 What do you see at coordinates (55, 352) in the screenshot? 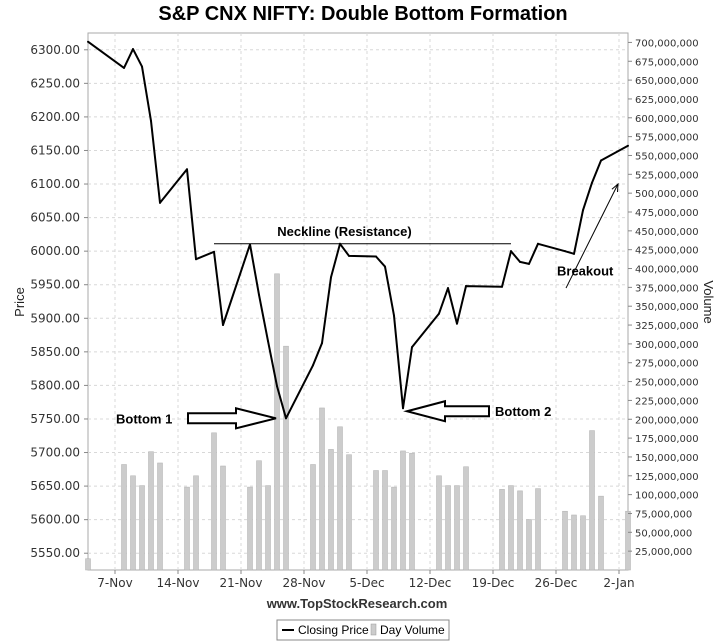
I see `y-tick-label: 5850.00` at bounding box center [55, 352].